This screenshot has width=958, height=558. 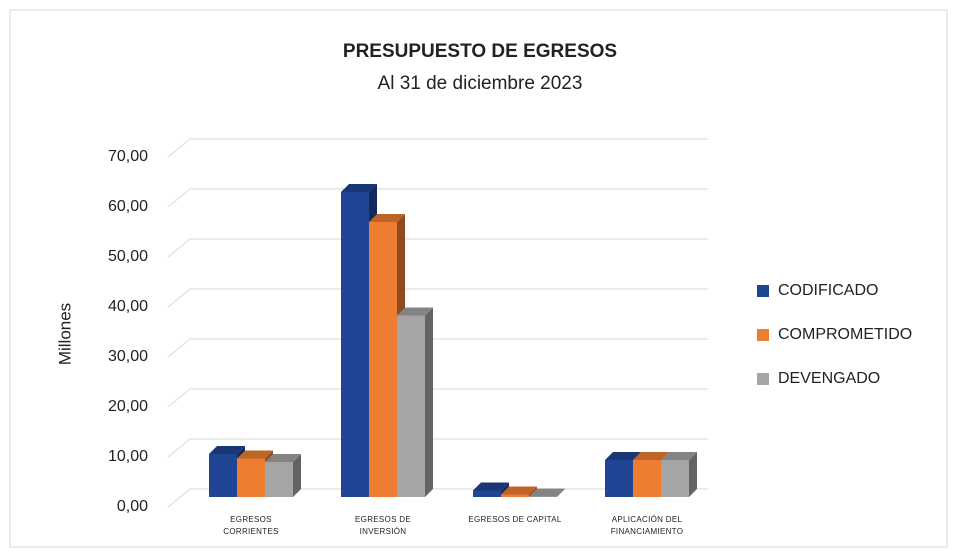 What do you see at coordinates (64, 334) in the screenshot?
I see `y-axis-label: Millones` at bounding box center [64, 334].